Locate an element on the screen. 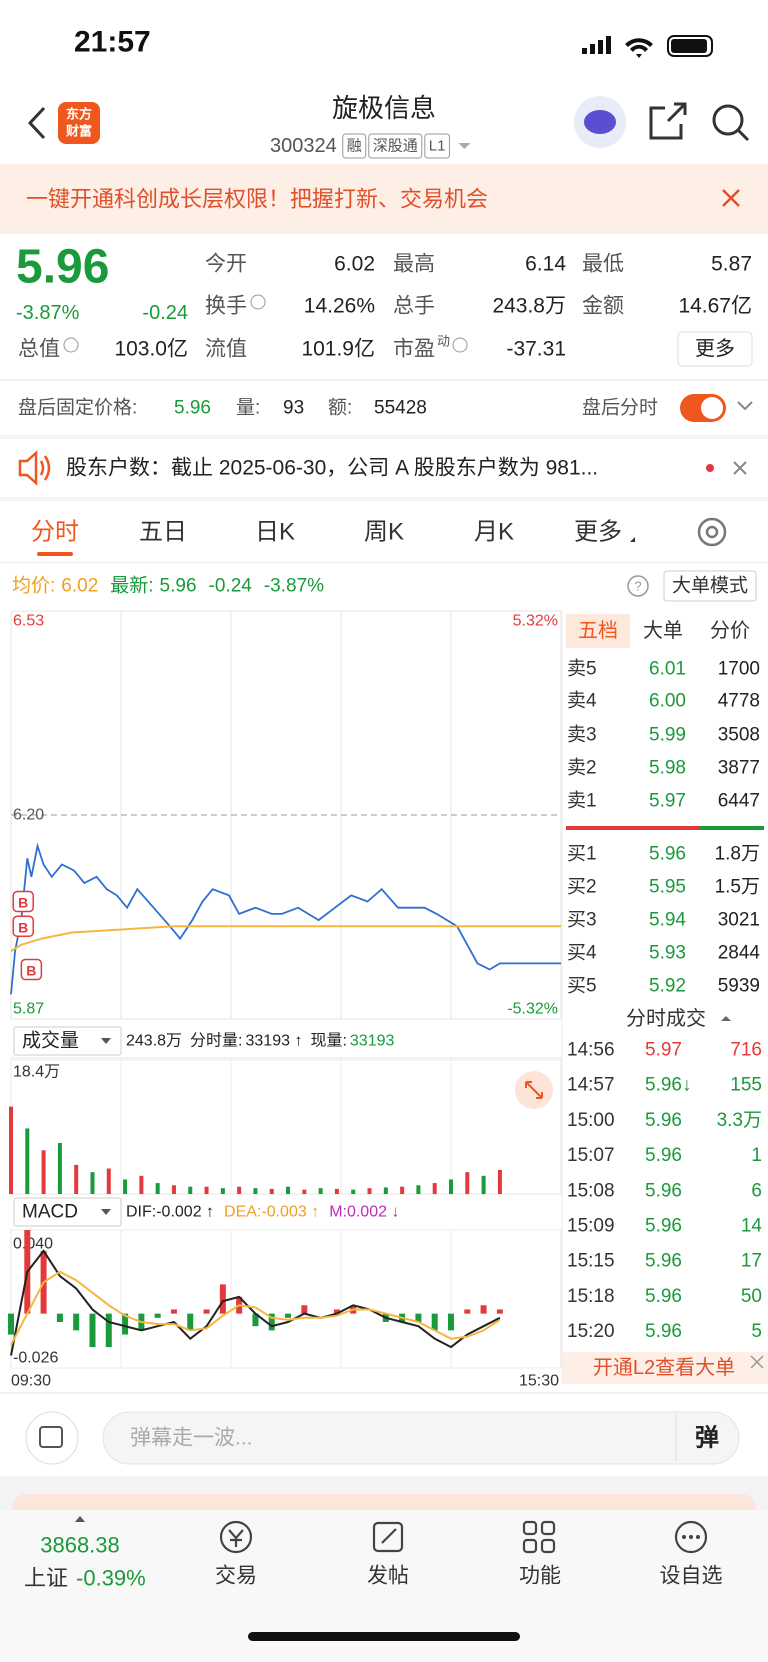  trade-volume: 50 is located at coordinates (751, 1296).